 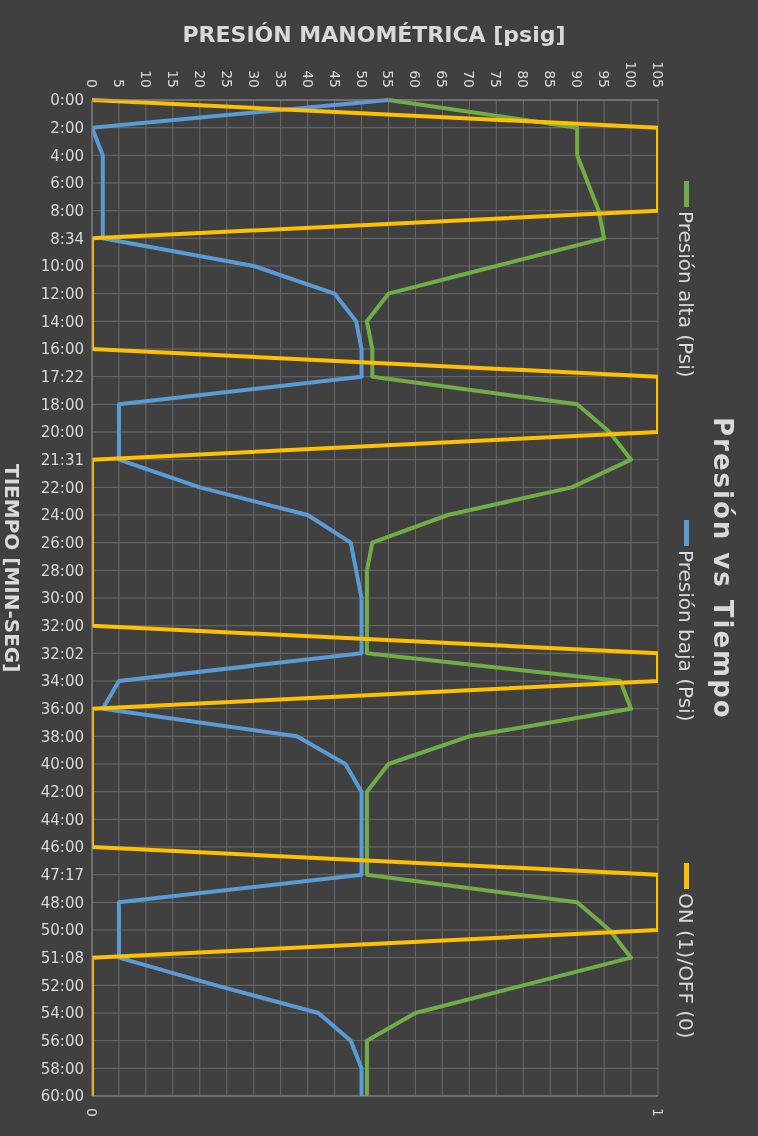 I want to click on x2-tick-label: 105, so click(x=658, y=74).